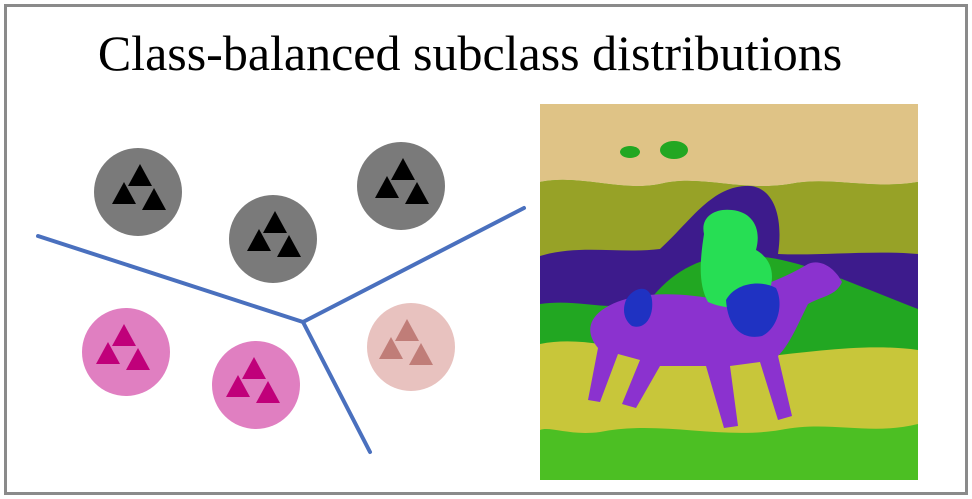 The width and height of the screenshot is (972, 499). What do you see at coordinates (729, 145) in the screenshot?
I see `seg-sky` at bounding box center [729, 145].